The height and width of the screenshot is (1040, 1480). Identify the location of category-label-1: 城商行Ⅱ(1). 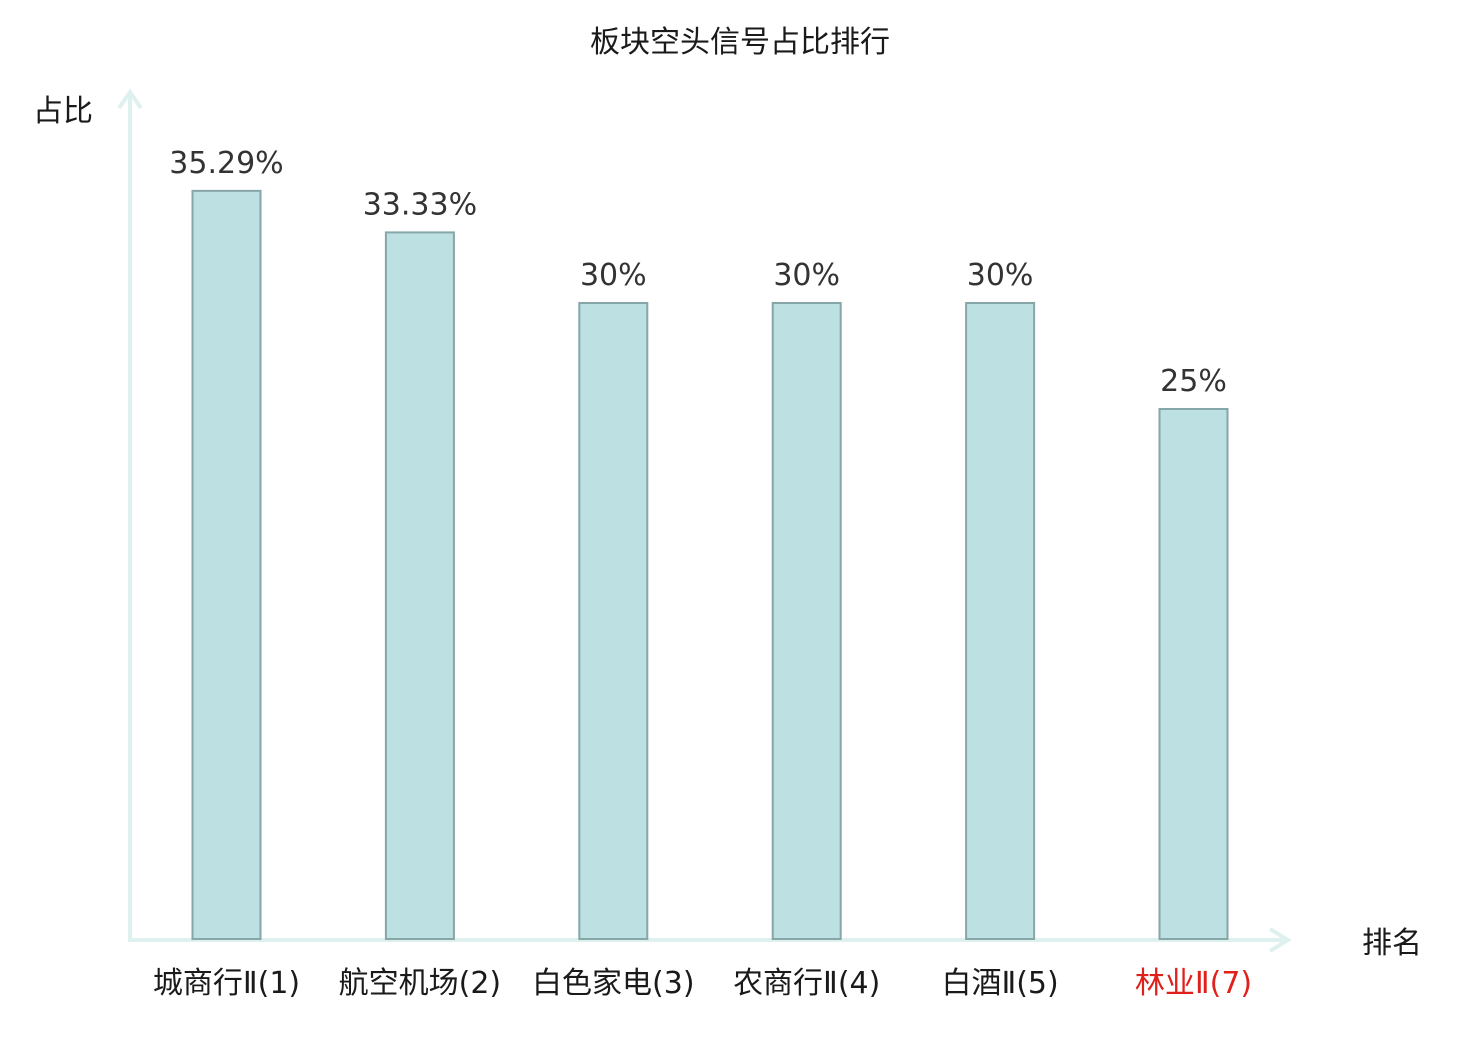
(226, 983).